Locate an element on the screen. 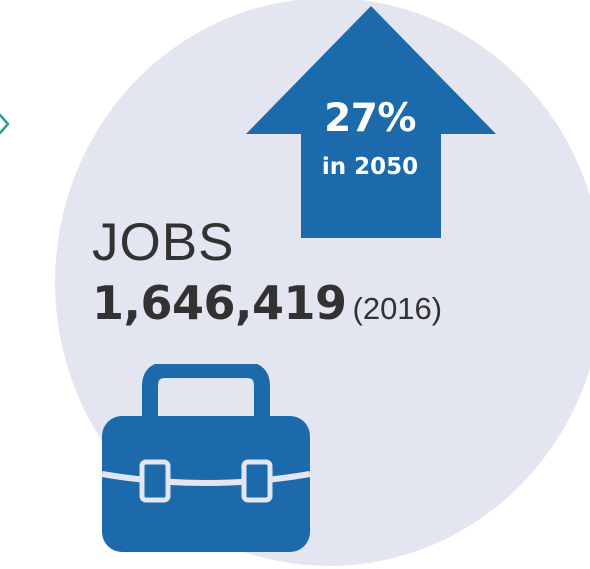 The height and width of the screenshot is (569, 590). briefcase-icon is located at coordinates (206, 459).